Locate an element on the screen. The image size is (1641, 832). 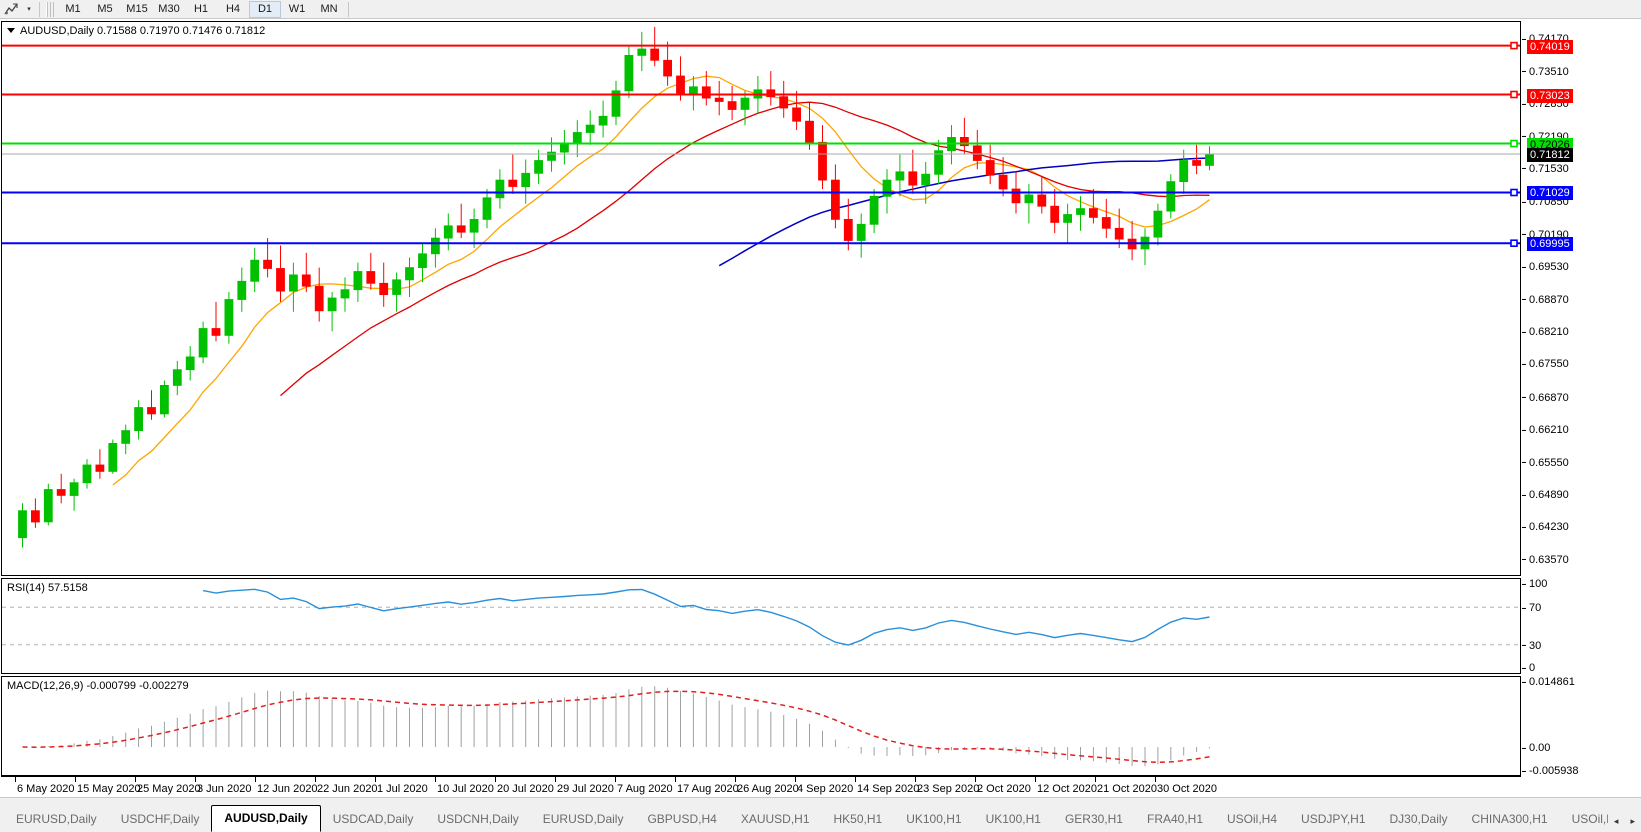
indicators-icon is located at coordinates (11, 9).